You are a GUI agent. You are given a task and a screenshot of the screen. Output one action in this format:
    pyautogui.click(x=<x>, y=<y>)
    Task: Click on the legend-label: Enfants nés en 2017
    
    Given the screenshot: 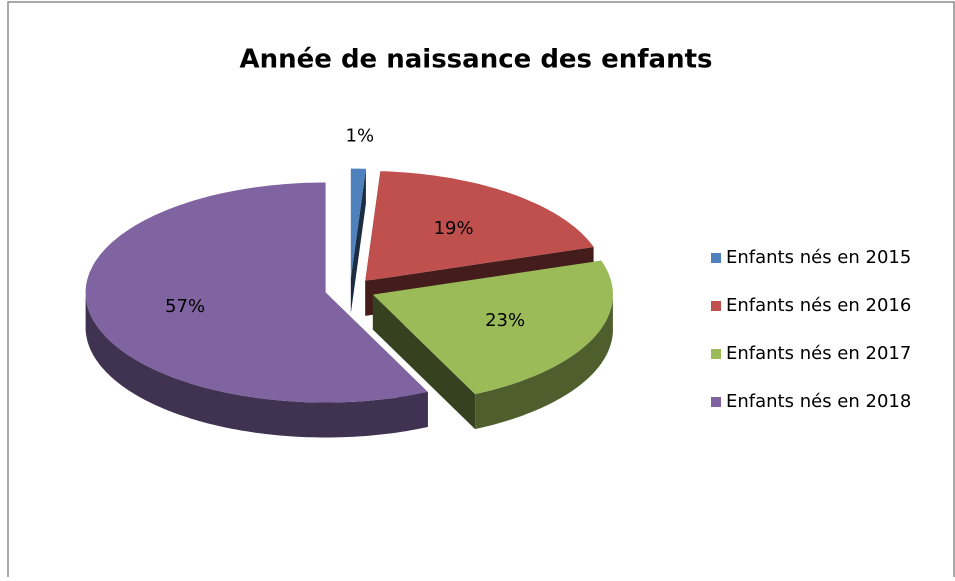 What is the action you would take?
    pyautogui.click(x=818, y=353)
    